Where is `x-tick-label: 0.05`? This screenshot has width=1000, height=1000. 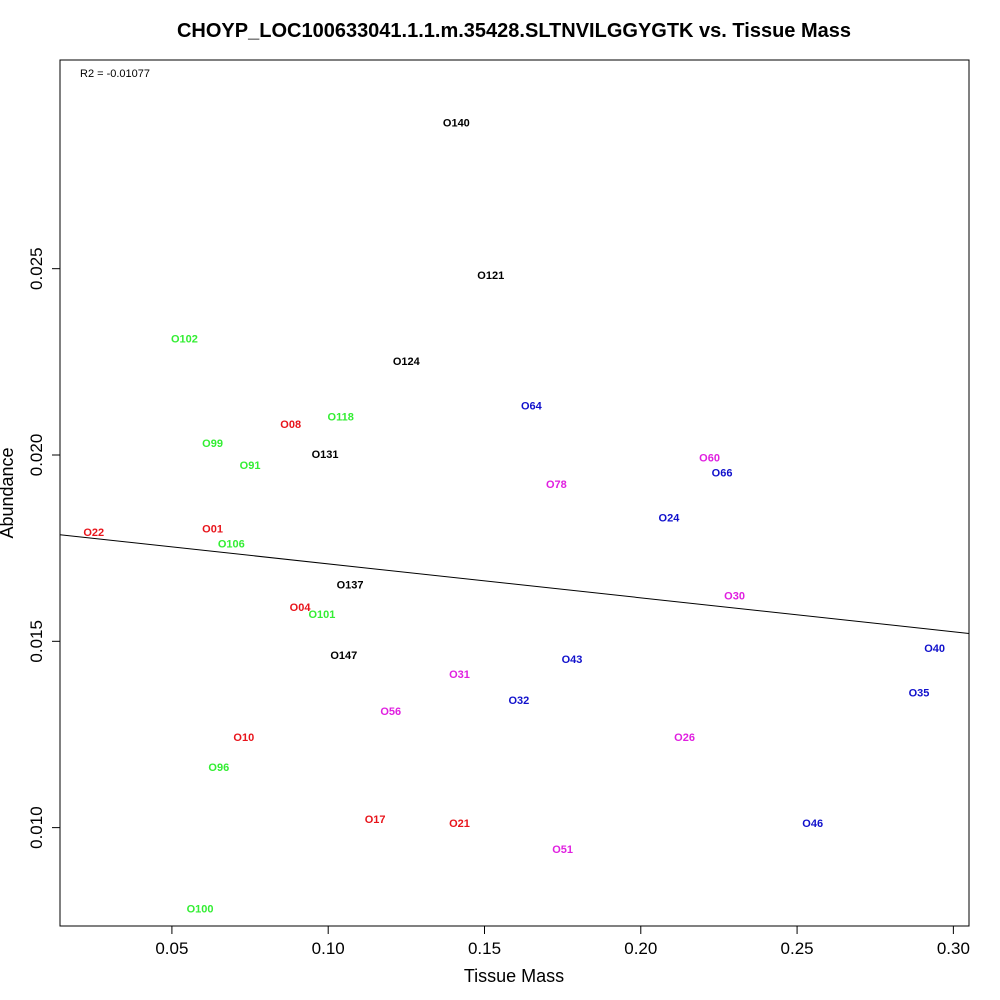
x-tick-label: 0.05 is located at coordinates (171, 948).